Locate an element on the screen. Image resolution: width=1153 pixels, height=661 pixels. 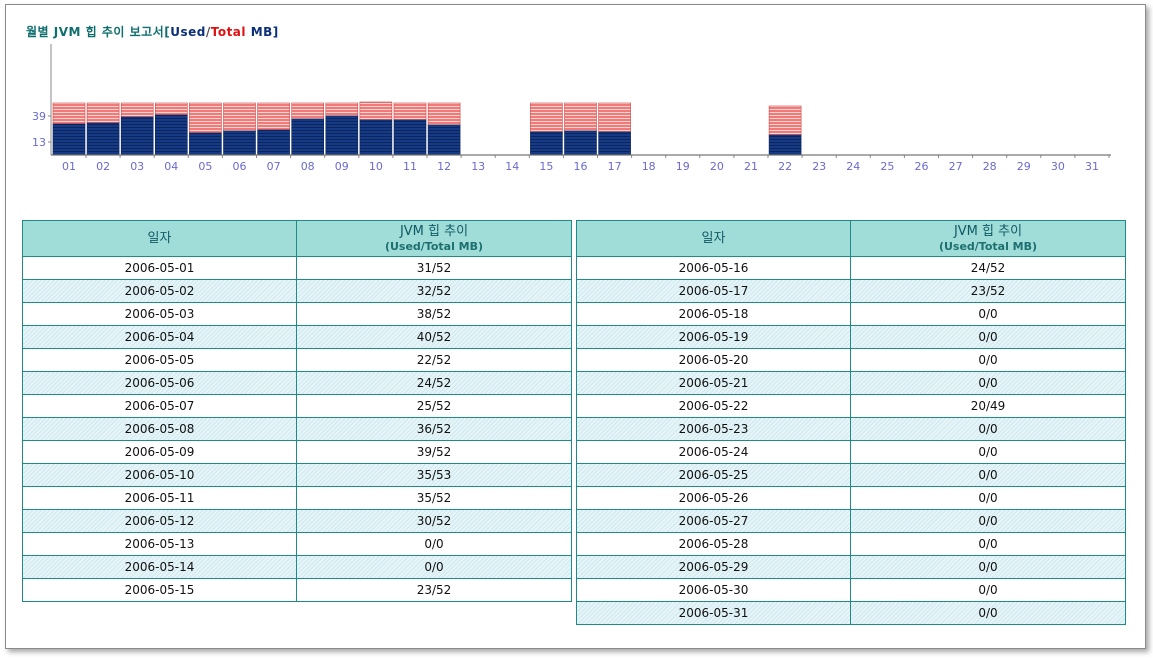
date-cell: 2006-05-15 is located at coordinates (159, 590).